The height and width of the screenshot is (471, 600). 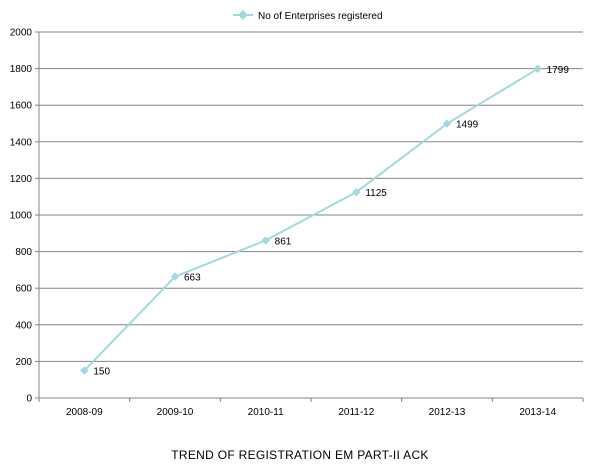 What do you see at coordinates (447, 412) in the screenshot?
I see `x-tick-label: 2012-13` at bounding box center [447, 412].